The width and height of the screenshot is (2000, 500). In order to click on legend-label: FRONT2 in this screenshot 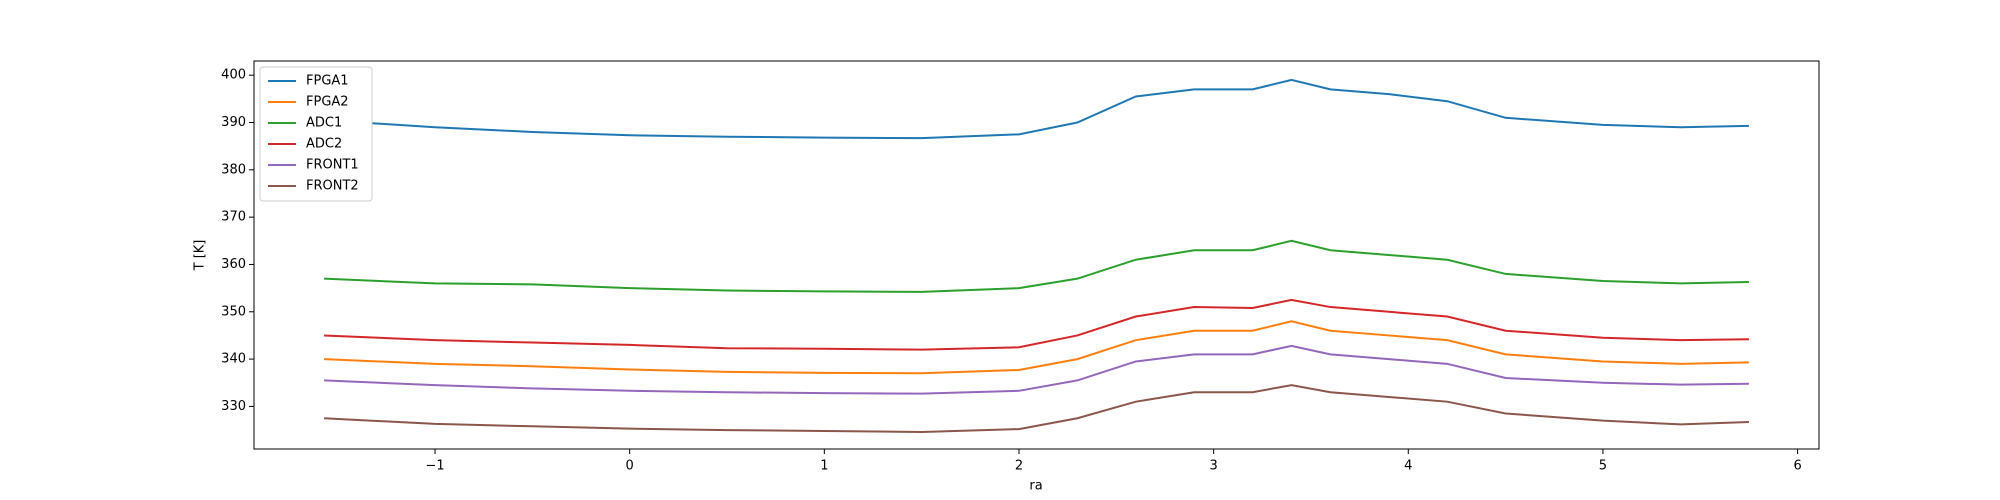, I will do `click(332, 186)`.